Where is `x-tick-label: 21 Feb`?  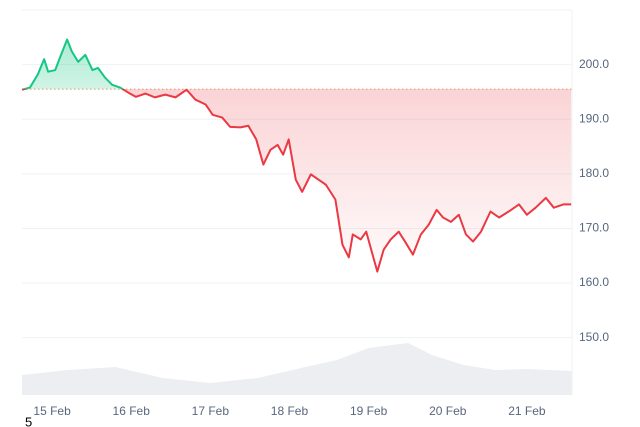
x-tick-label: 21 Feb is located at coordinates (527, 411).